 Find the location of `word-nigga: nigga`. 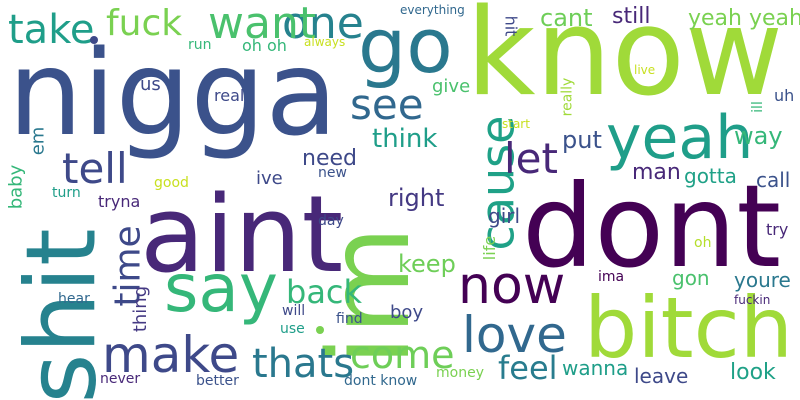

word-nigga: nigga is located at coordinates (173, 93).